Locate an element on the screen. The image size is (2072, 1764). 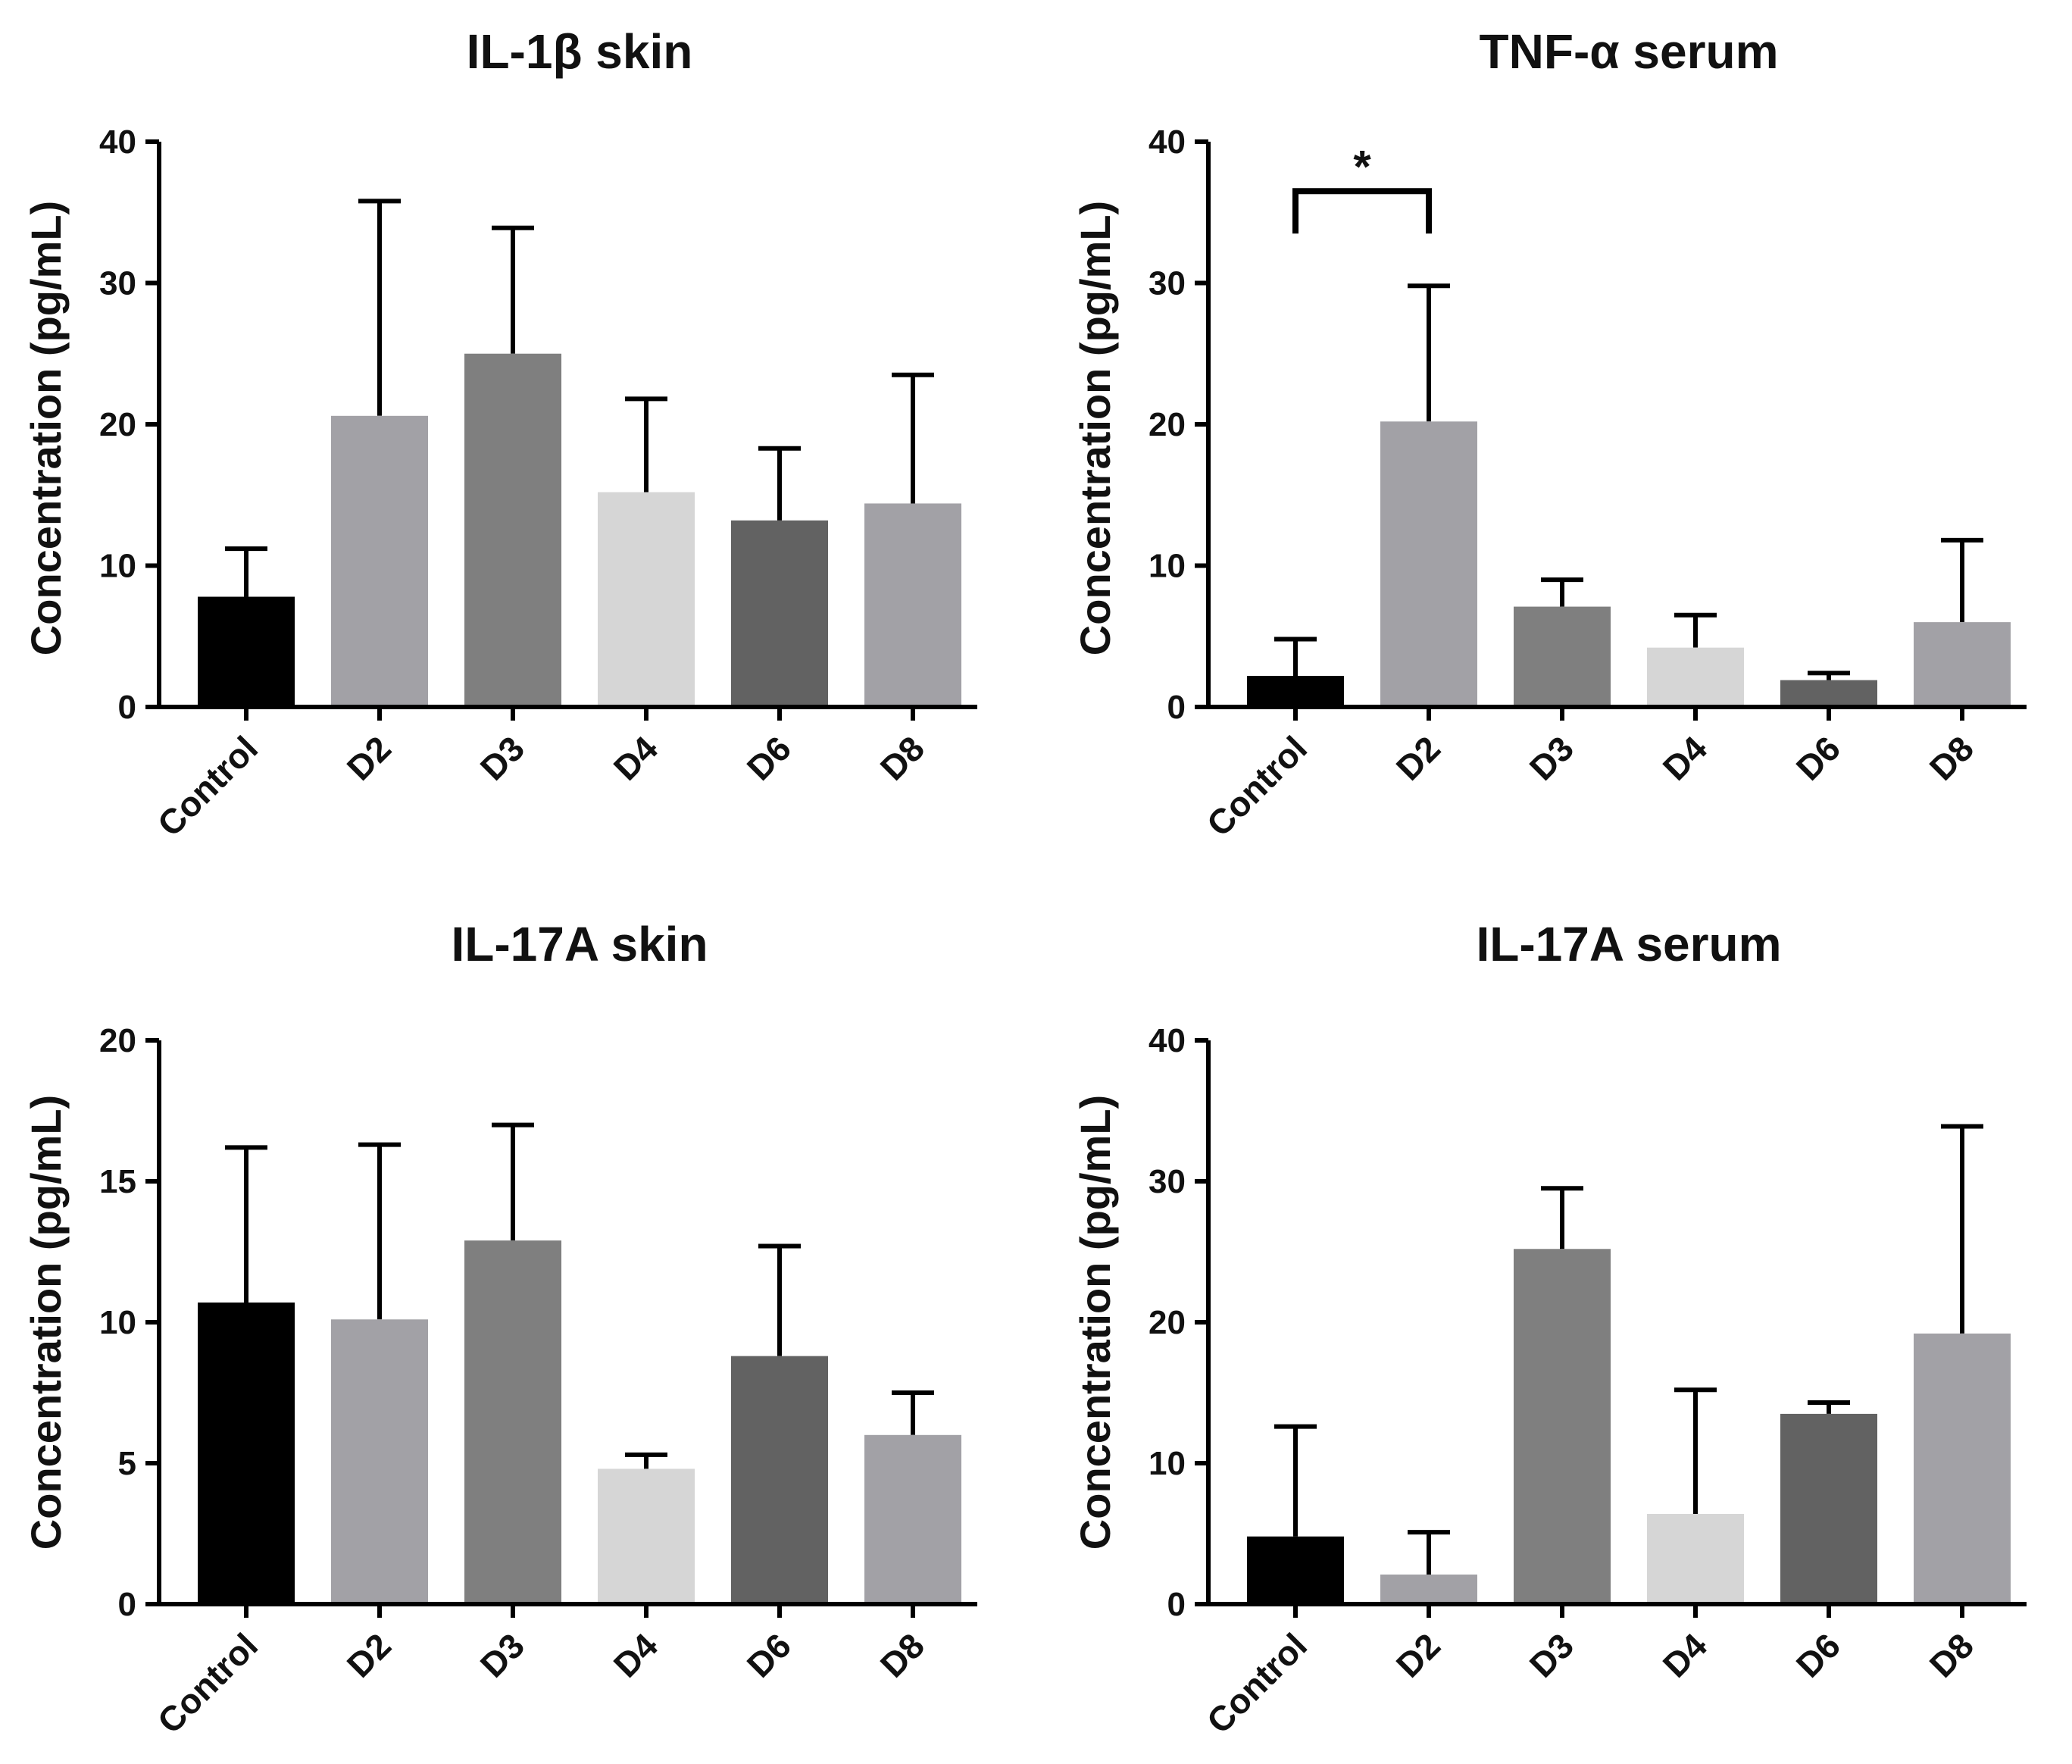
panel-title: IL-17A skin is located at coordinates (579, 944).